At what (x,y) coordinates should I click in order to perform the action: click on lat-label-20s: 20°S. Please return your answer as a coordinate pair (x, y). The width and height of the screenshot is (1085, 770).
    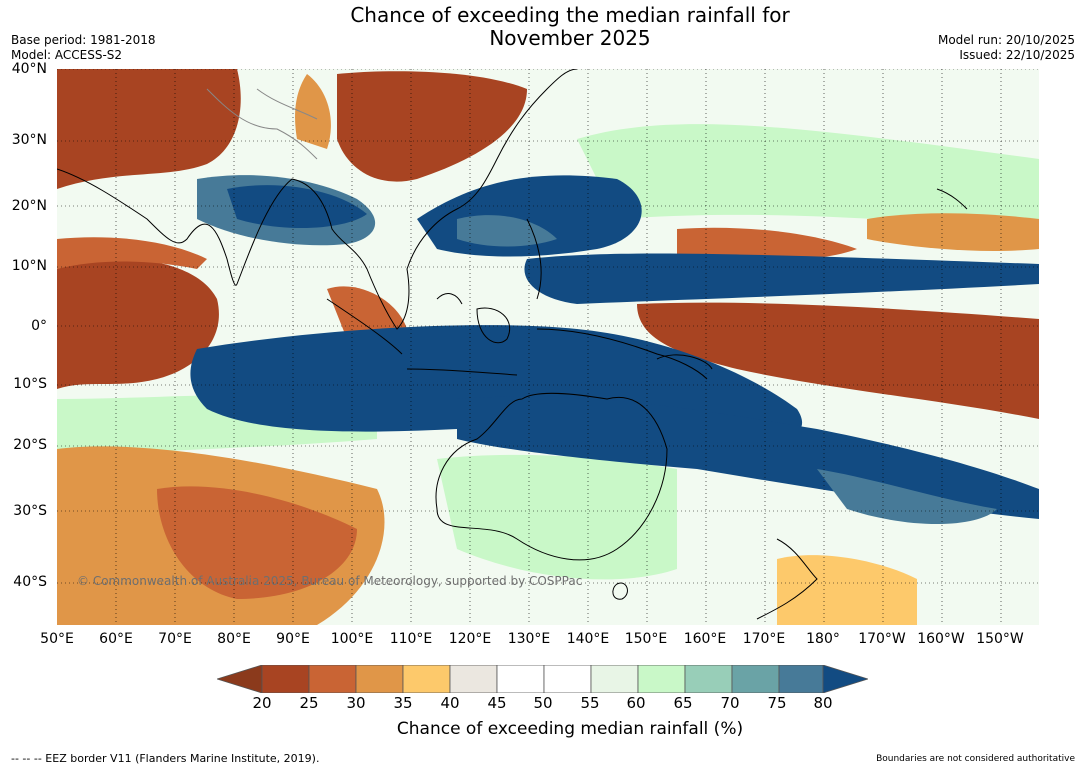
    Looking at the image, I should click on (30, 445).